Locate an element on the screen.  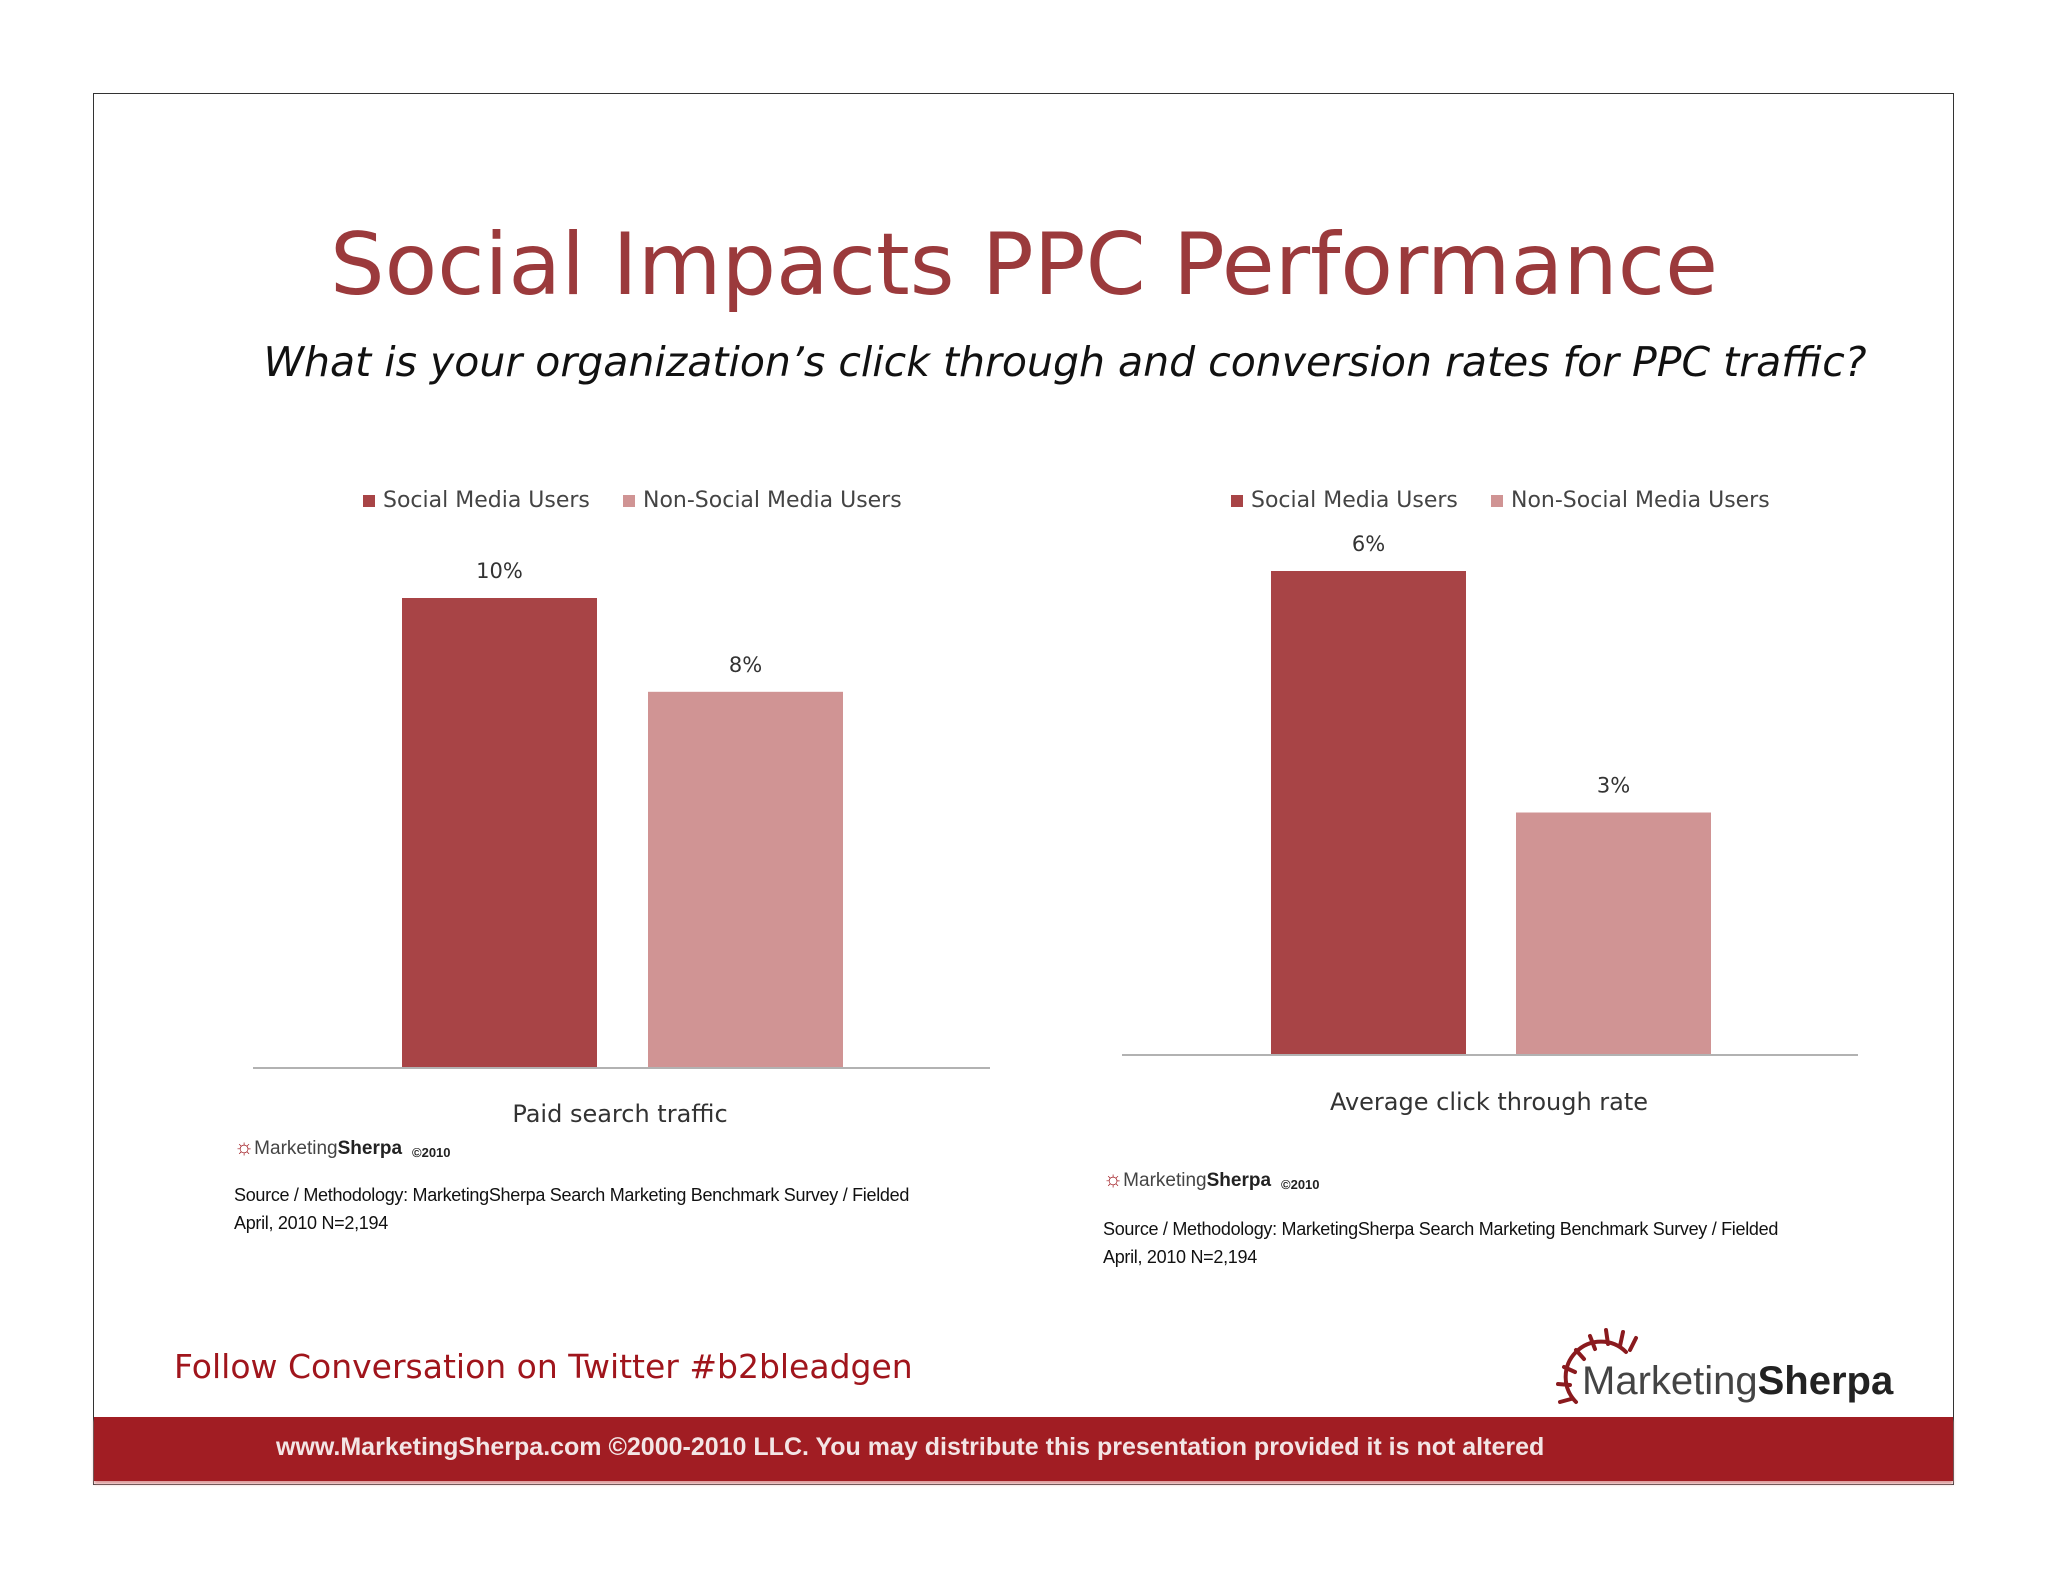
data-label: 3% is located at coordinates (1613, 786).